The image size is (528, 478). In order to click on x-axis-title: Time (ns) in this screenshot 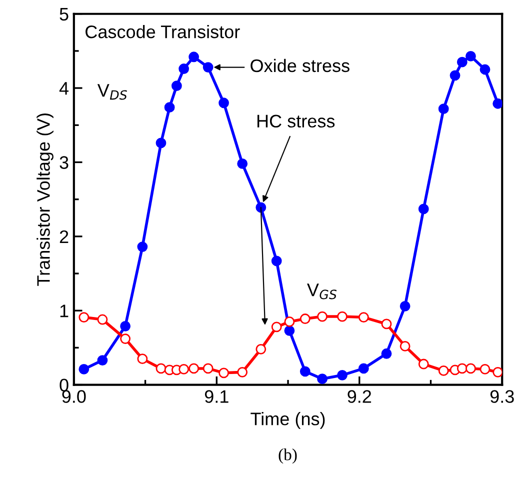, I will do `click(287, 420)`.